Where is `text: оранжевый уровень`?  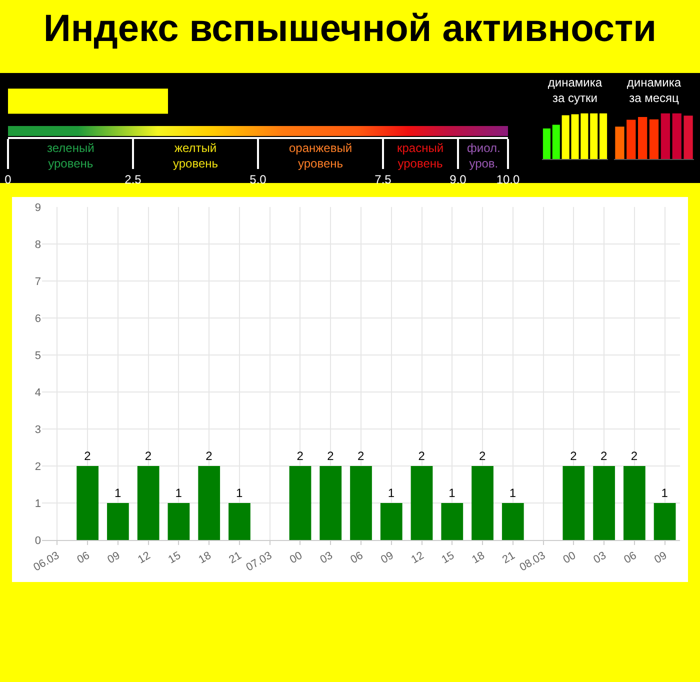
text: оранжевый уровень is located at coordinates (320, 156).